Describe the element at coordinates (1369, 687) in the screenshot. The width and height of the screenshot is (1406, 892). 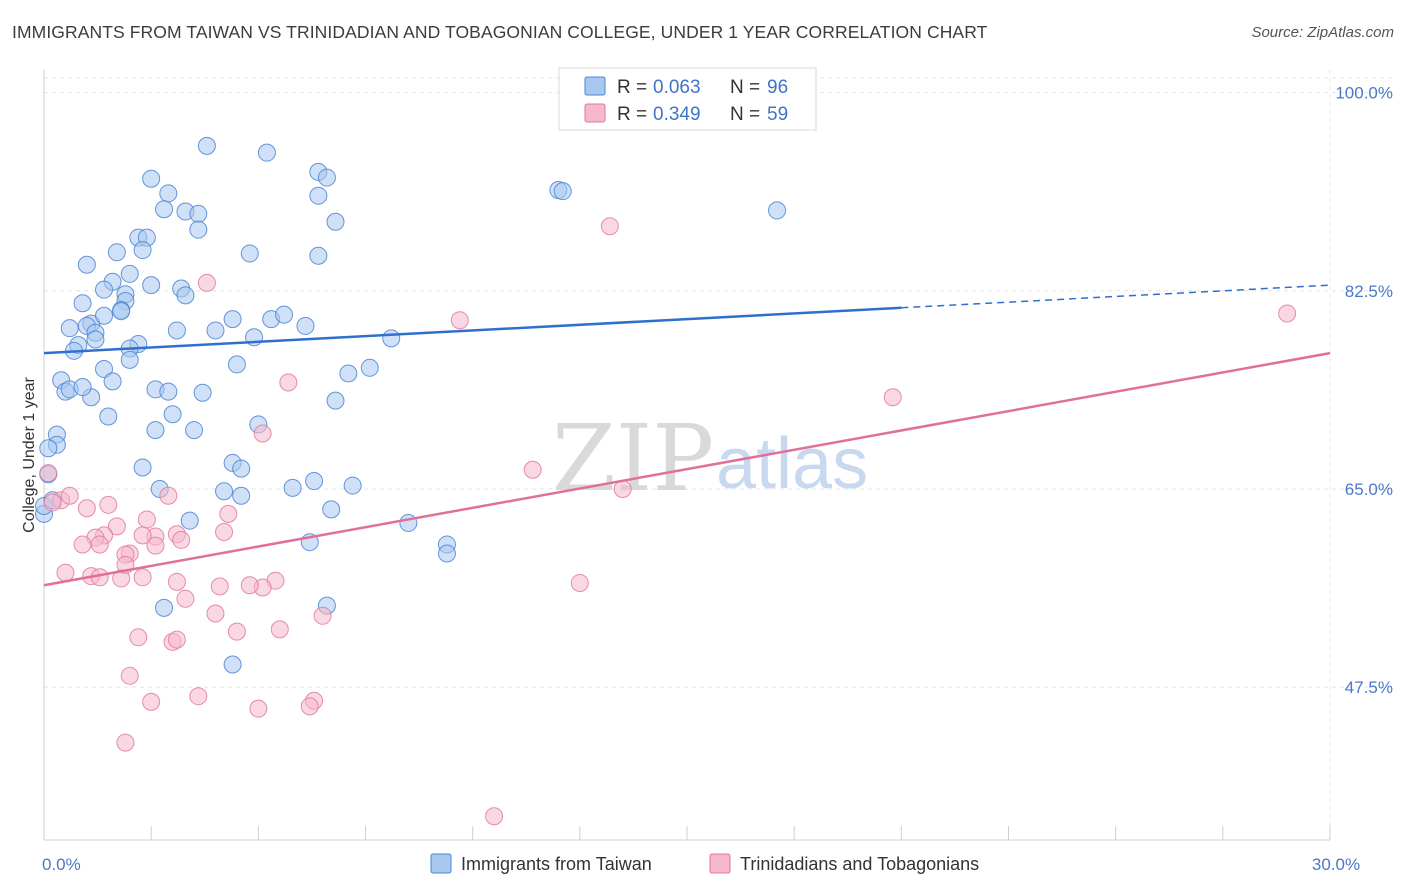
I see `y-tick-label: 47.5%` at that location.